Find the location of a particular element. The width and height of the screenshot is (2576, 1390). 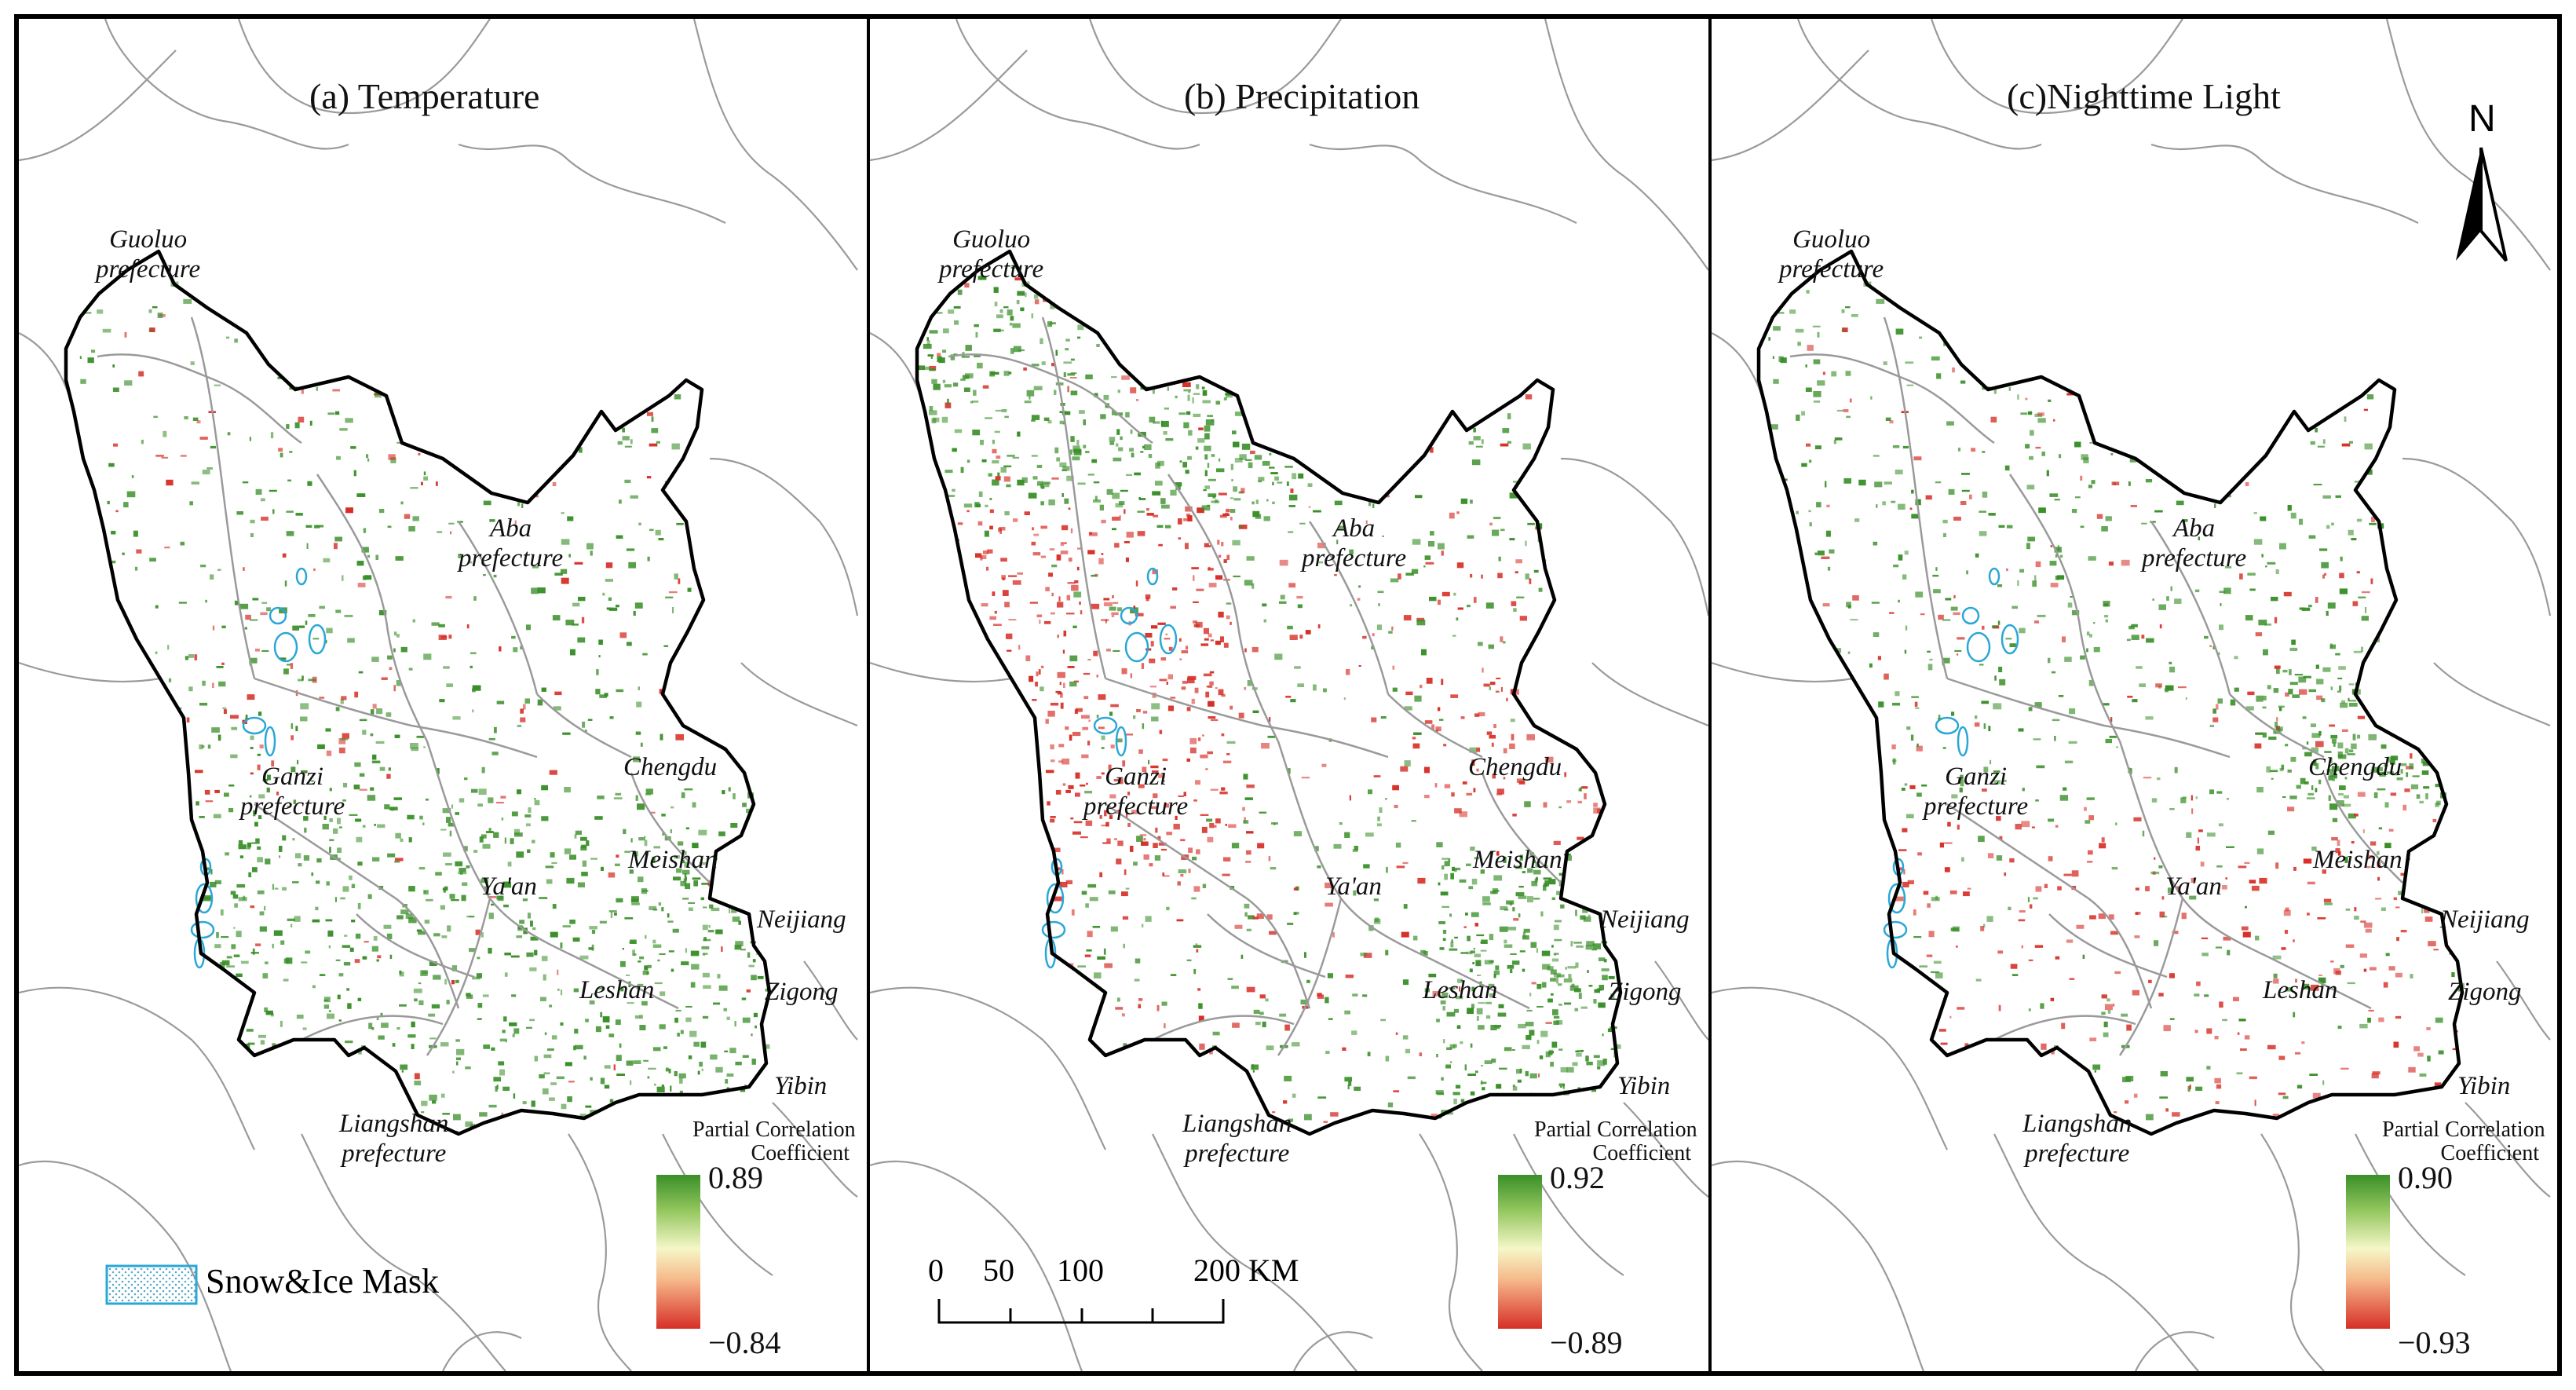

county-border is located at coordinates (364, 67).